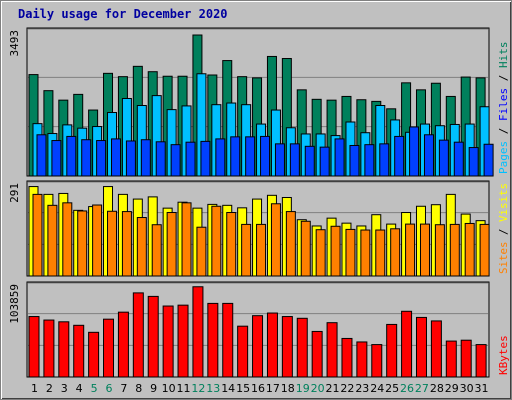 Image resolution: width=512 pixels, height=400 pixels. I want to click on x-tick-label: 1, so click(34, 388).